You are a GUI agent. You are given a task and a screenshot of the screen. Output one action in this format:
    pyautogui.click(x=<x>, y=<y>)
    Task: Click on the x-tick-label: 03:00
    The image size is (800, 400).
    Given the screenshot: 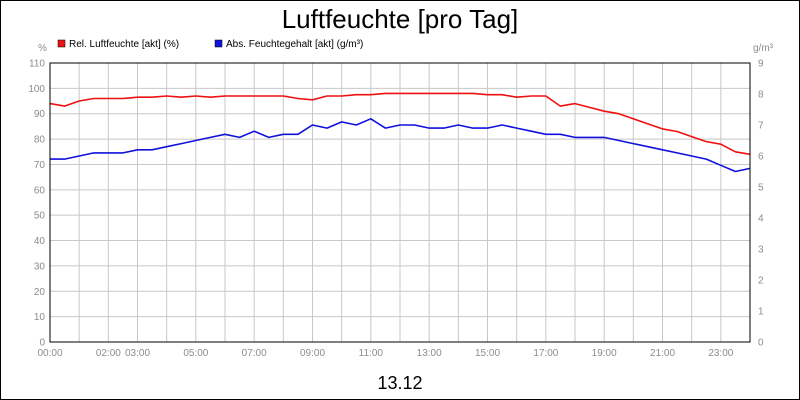 What is the action you would take?
    pyautogui.click(x=137, y=353)
    